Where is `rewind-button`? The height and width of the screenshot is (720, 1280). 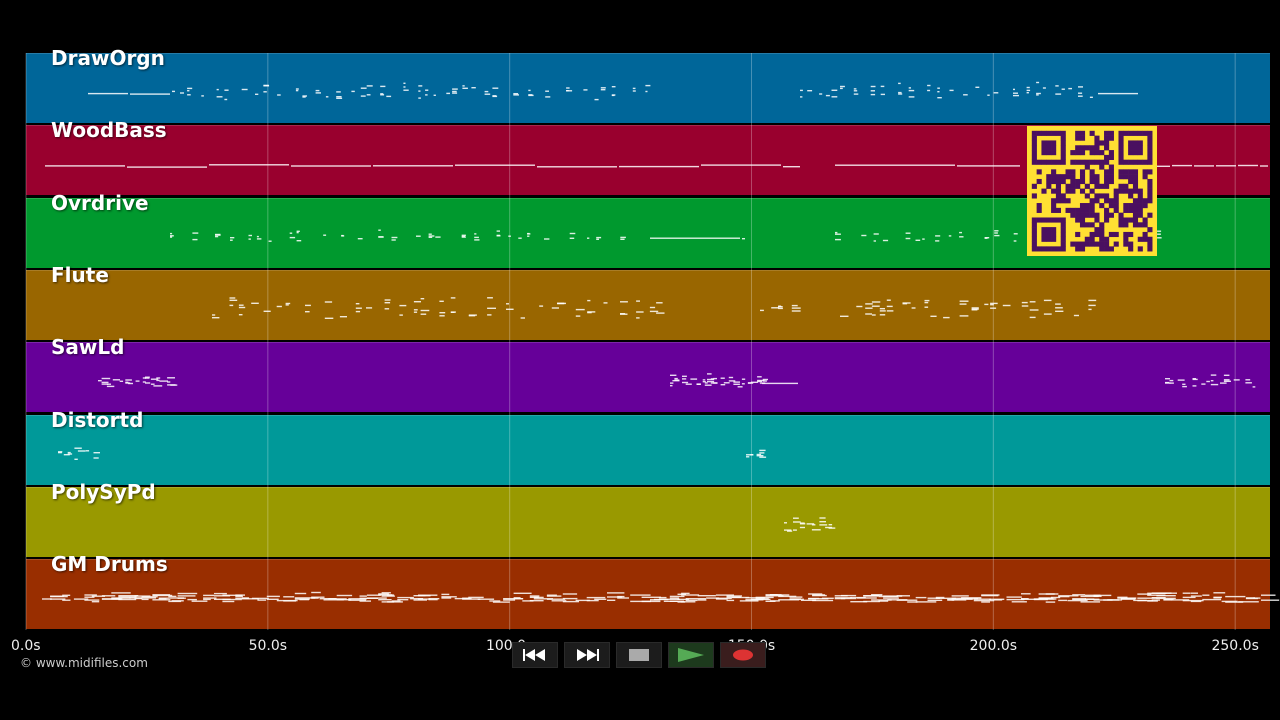
rewind-button is located at coordinates (535, 655).